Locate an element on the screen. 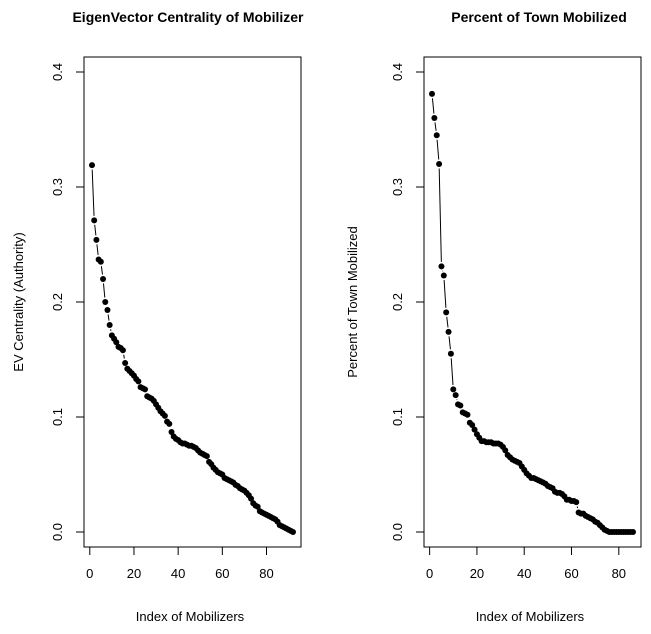 Image resolution: width=651 pixels, height=634 pixels. right-y-tick-label: 0.2 is located at coordinates (397, 302).